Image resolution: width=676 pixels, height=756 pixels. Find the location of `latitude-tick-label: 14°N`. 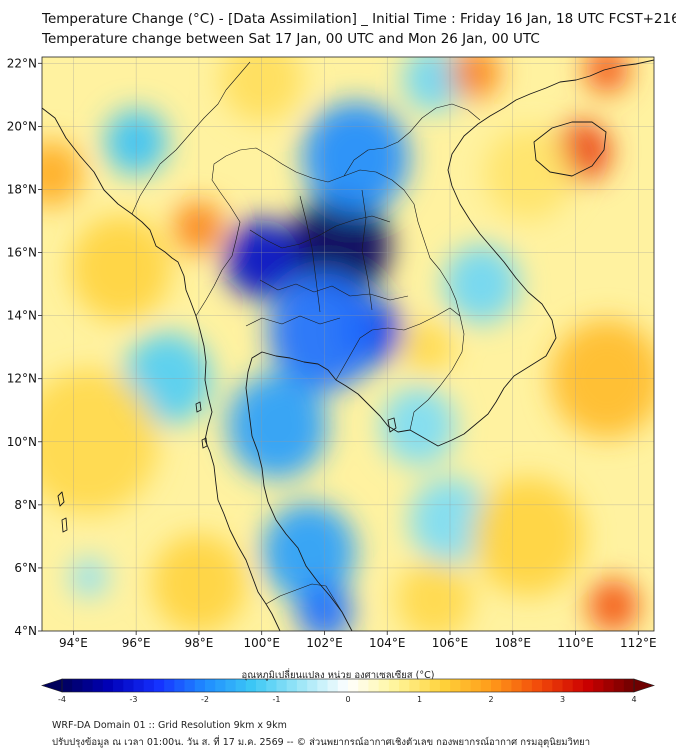

latitude-tick-label: 14°N is located at coordinates (22, 316).